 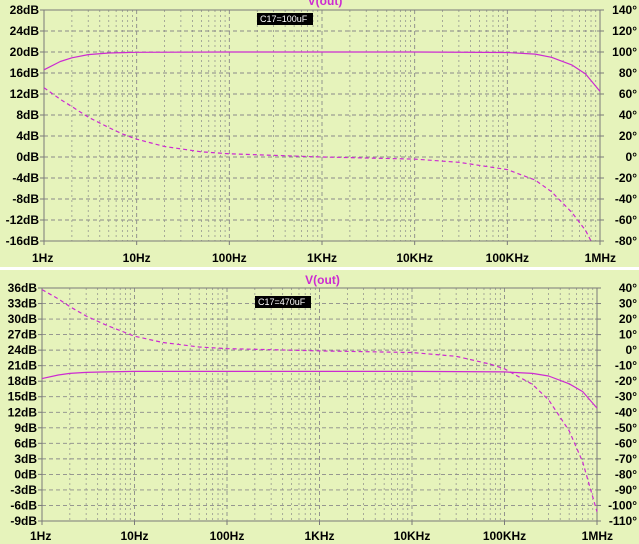 I want to click on left-tick-label: -8dB, so click(x=25, y=199).